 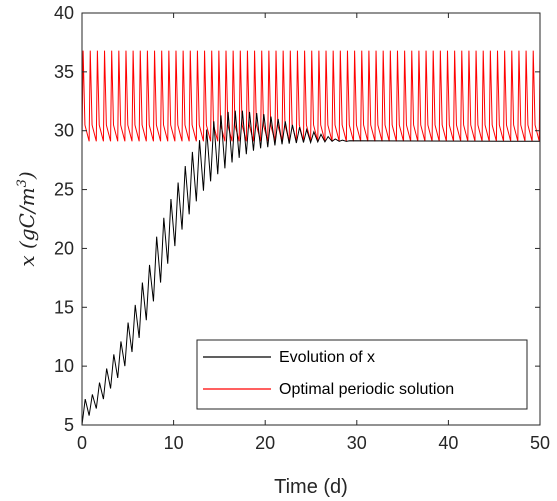 I want to click on y-axis-label: x (gC/m3), so click(x=27, y=218).